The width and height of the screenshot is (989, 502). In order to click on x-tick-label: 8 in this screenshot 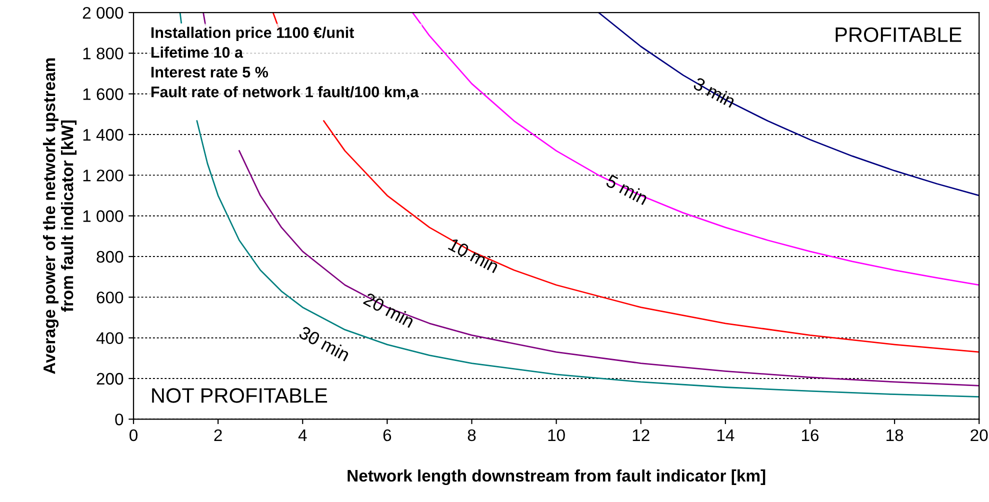, I will do `click(472, 435)`.